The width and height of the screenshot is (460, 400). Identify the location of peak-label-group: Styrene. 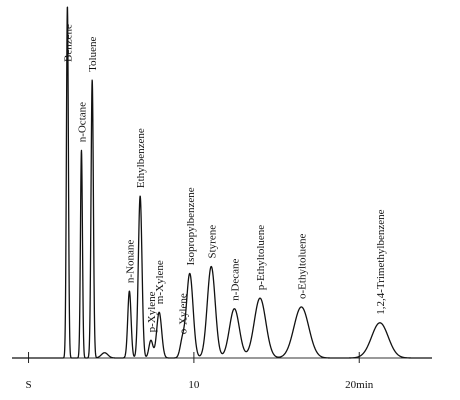
(212, 242).